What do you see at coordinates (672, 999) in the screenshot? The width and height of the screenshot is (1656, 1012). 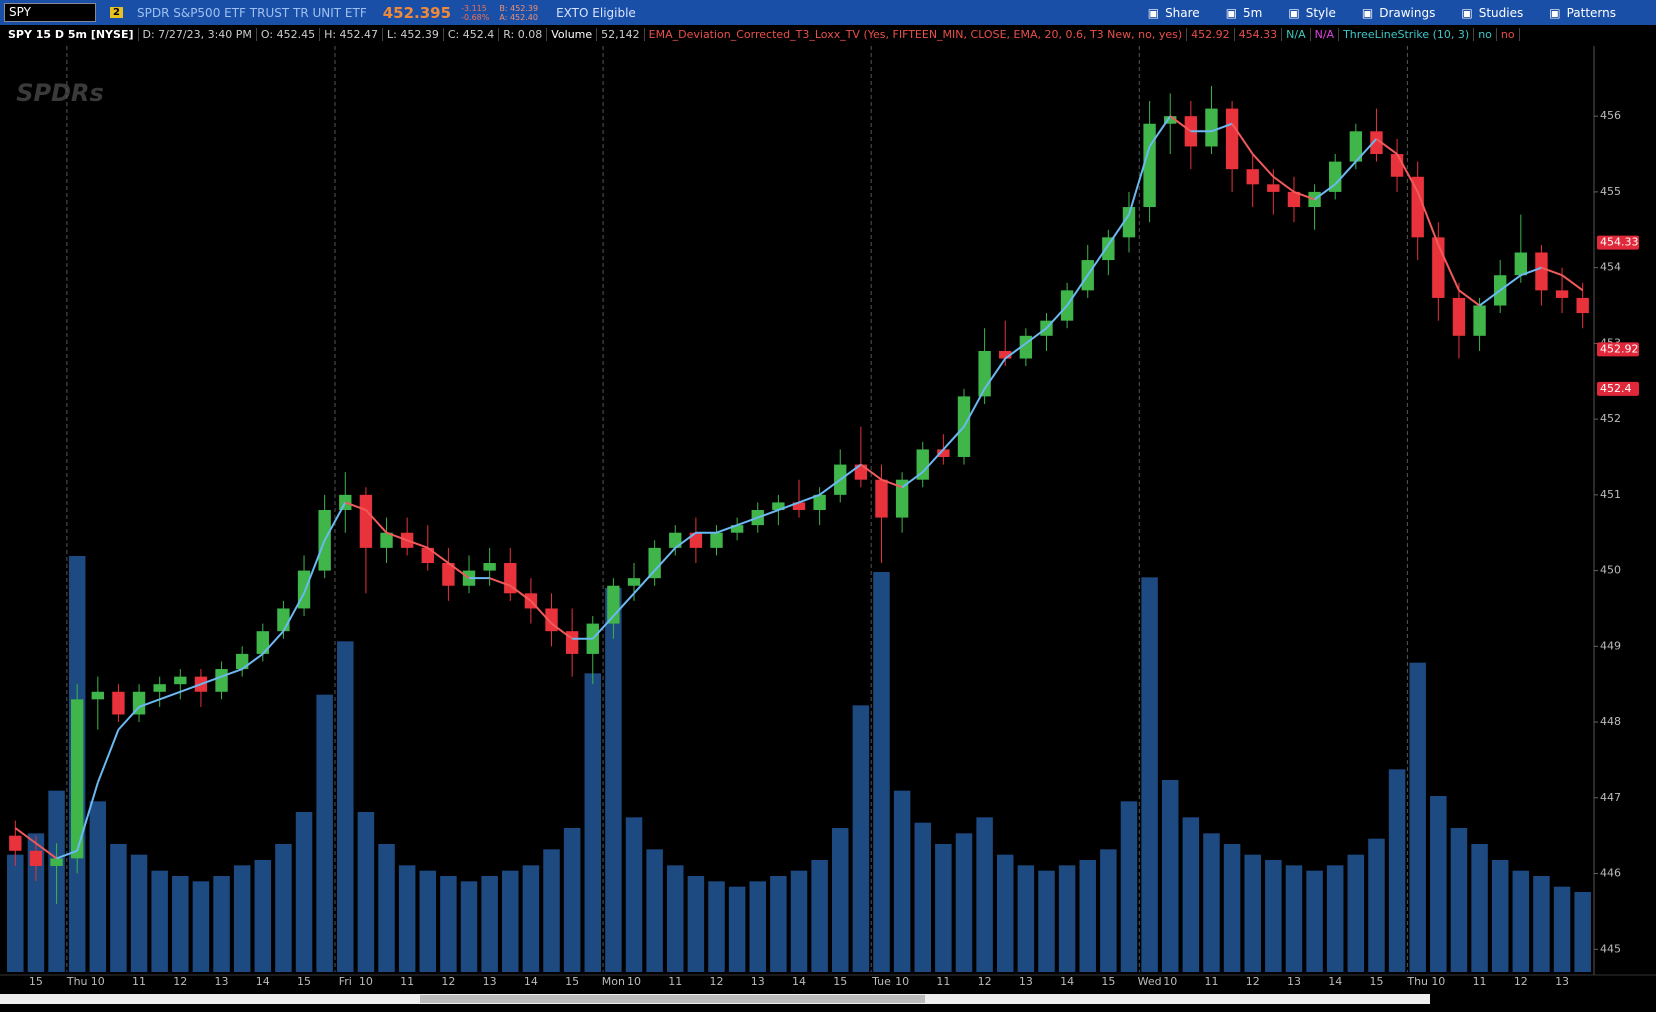 I see `scroll-thumb` at bounding box center [672, 999].